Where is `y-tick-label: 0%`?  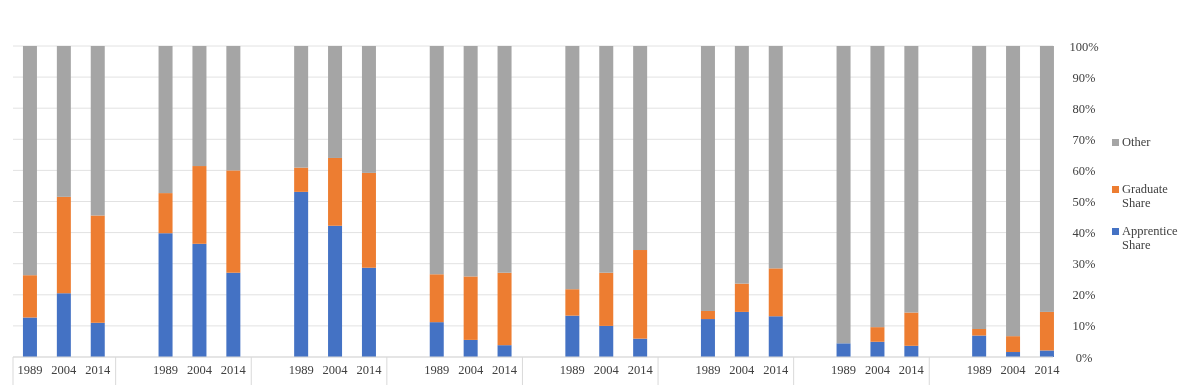
y-tick-label: 0% is located at coordinates (1084, 357).